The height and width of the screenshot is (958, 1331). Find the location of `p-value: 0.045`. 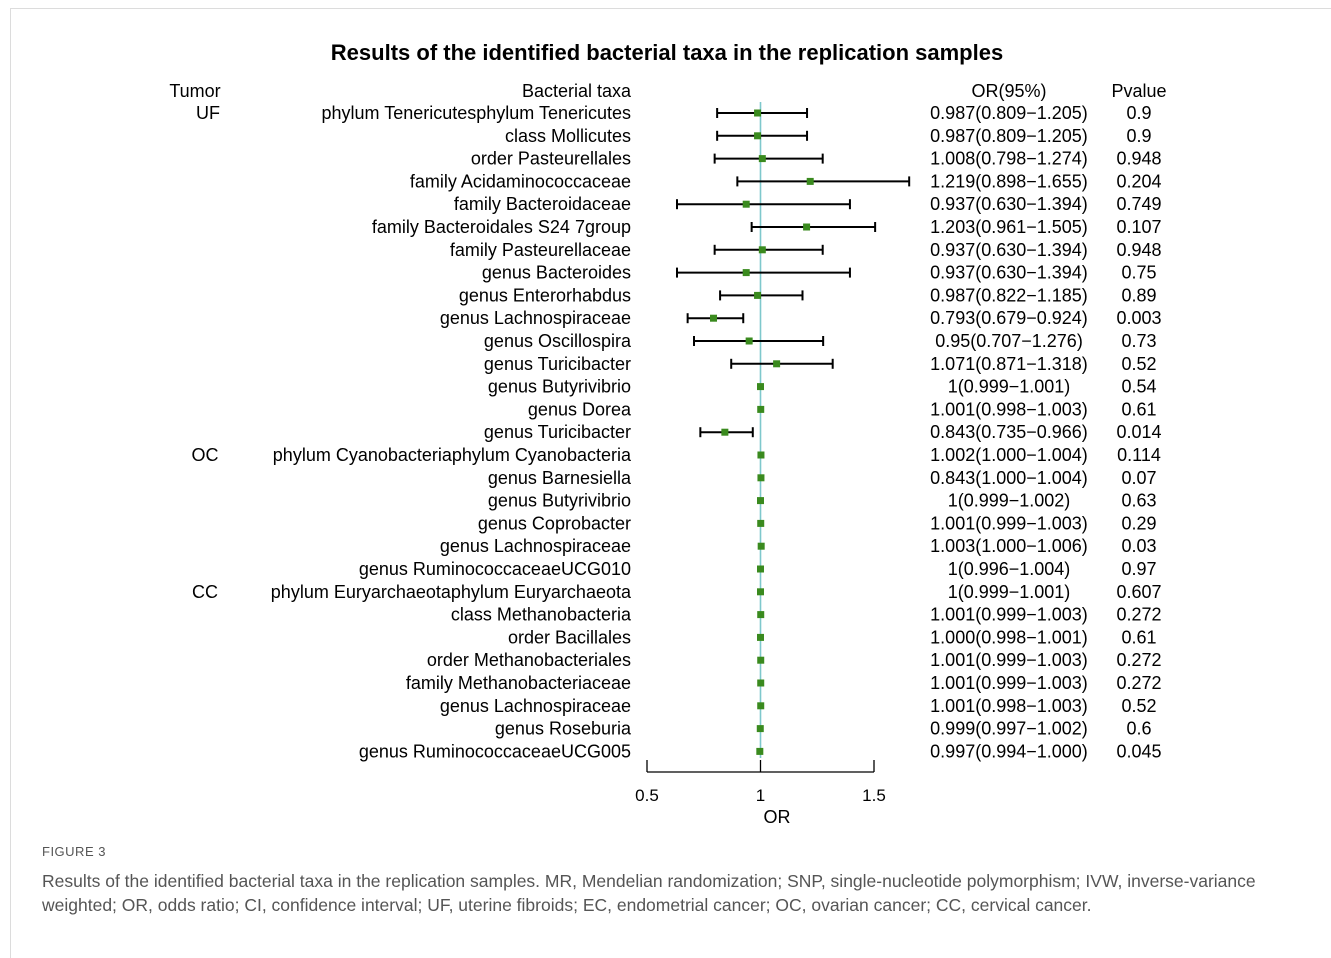

p-value: 0.045 is located at coordinates (1138, 751).